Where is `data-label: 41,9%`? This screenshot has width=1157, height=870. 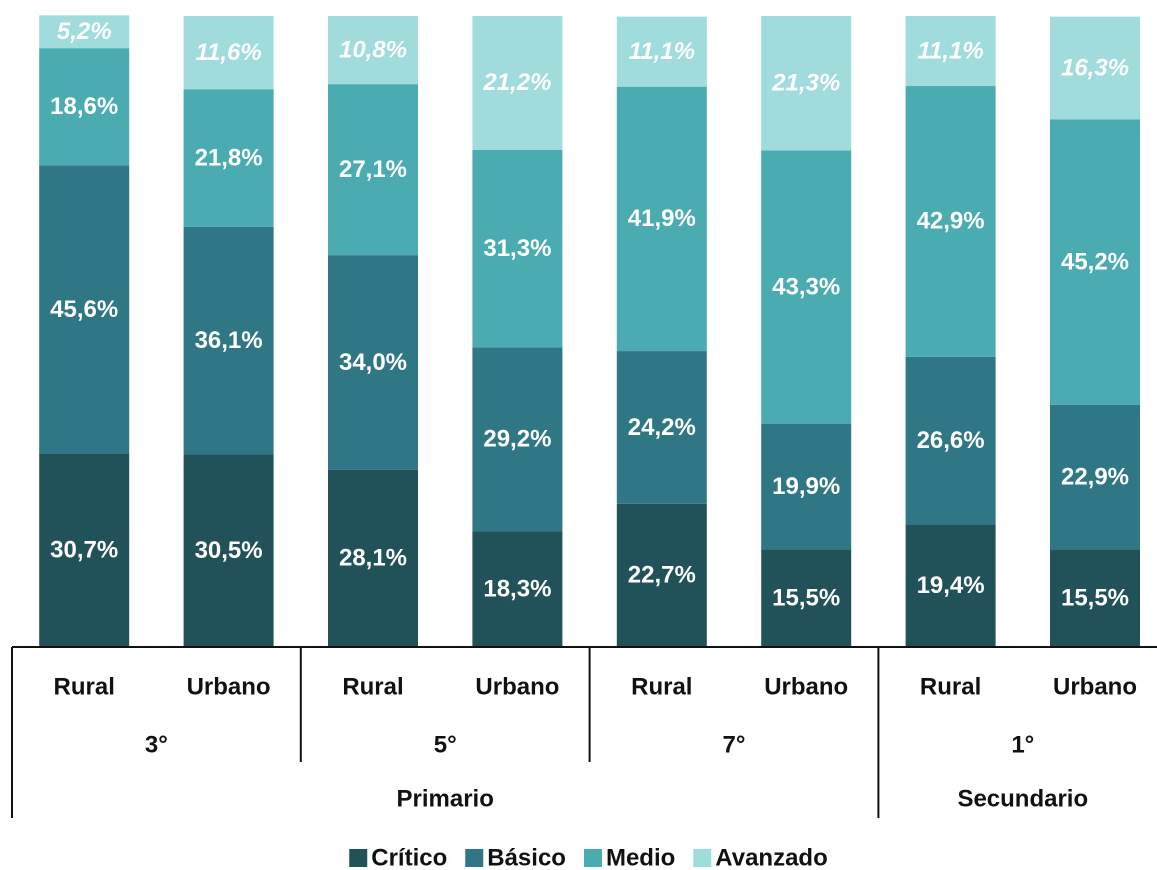 data-label: 41,9% is located at coordinates (662, 218).